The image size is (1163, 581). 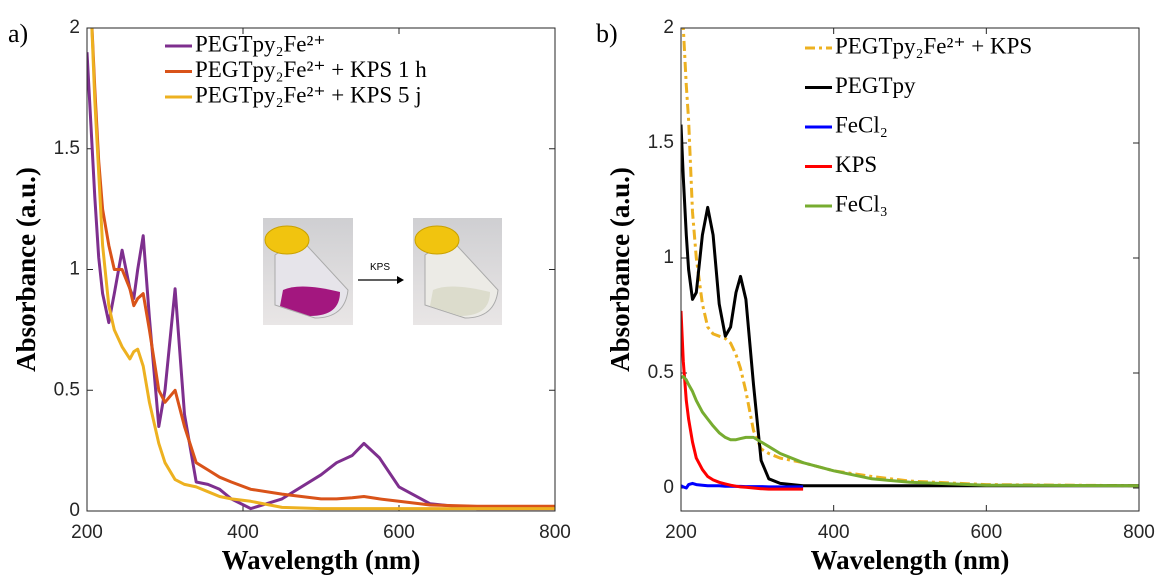 What do you see at coordinates (260, 43) in the screenshot?
I see `legend-label: PEGTpy₂Fe²⁺` at bounding box center [260, 43].